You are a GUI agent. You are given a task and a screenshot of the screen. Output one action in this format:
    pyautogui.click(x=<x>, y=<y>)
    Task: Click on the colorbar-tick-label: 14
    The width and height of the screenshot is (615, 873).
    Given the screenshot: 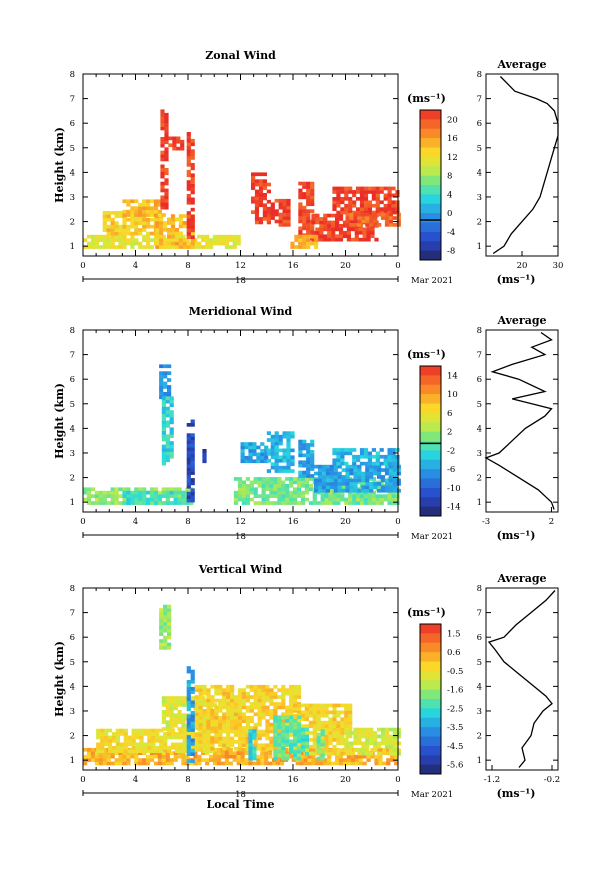 What is the action you would take?
    pyautogui.click(x=452, y=376)
    